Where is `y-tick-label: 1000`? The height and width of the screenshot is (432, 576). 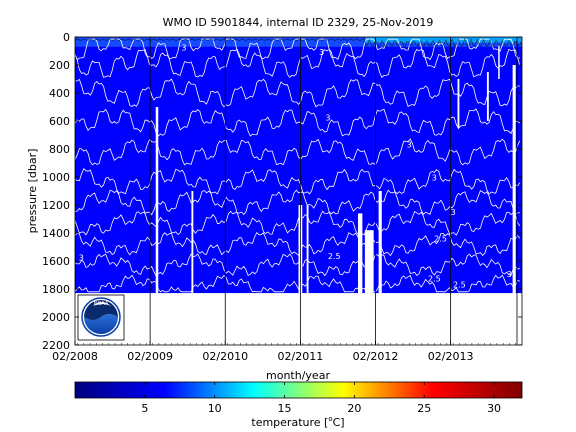
y-tick-label: 1000 is located at coordinates (56, 177).